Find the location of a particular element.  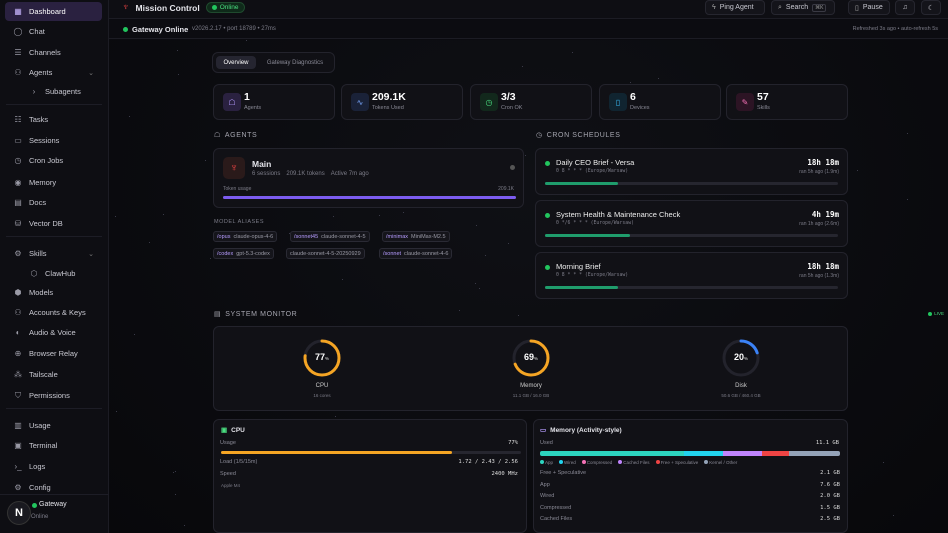

pause-icon: ▯ is located at coordinates (857, 8).